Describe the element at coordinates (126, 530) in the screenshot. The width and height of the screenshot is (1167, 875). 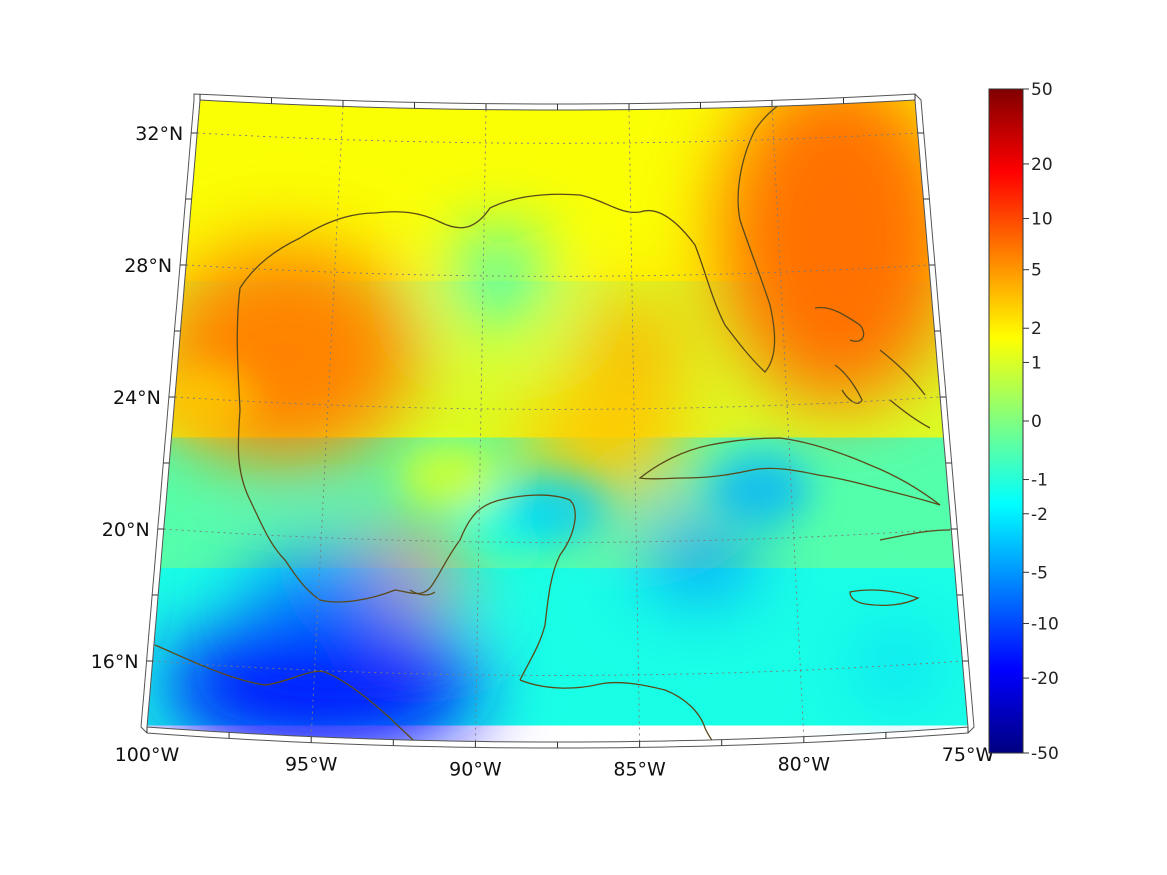
I see `lat-tick-label: 20°N` at that location.